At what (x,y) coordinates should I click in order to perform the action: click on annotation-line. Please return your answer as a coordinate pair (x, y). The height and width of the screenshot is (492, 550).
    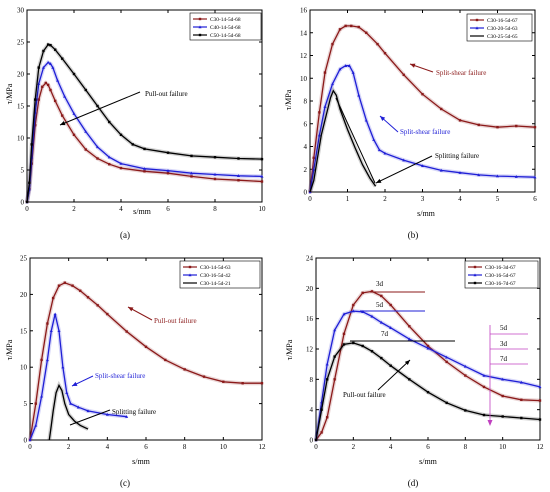
    Looking at the image, I should click on (90, 417).